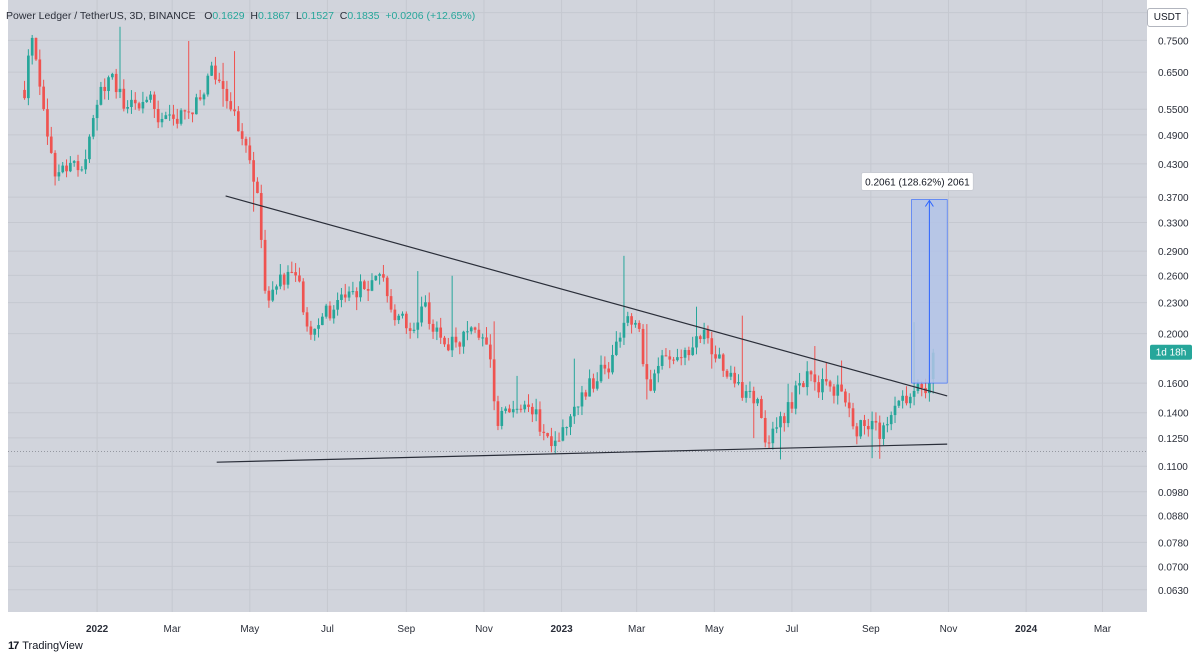 The image size is (1200, 664). I want to click on x-tick-label: 2022, so click(97, 629).